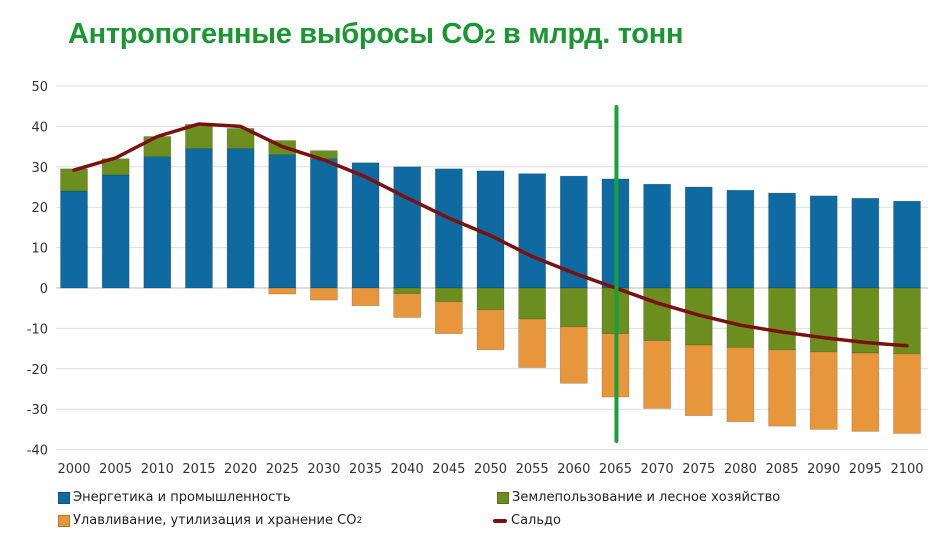 The width and height of the screenshot is (950, 537). What do you see at coordinates (500, 520) in the screenshot?
I see `legend-line-swatch` at bounding box center [500, 520].